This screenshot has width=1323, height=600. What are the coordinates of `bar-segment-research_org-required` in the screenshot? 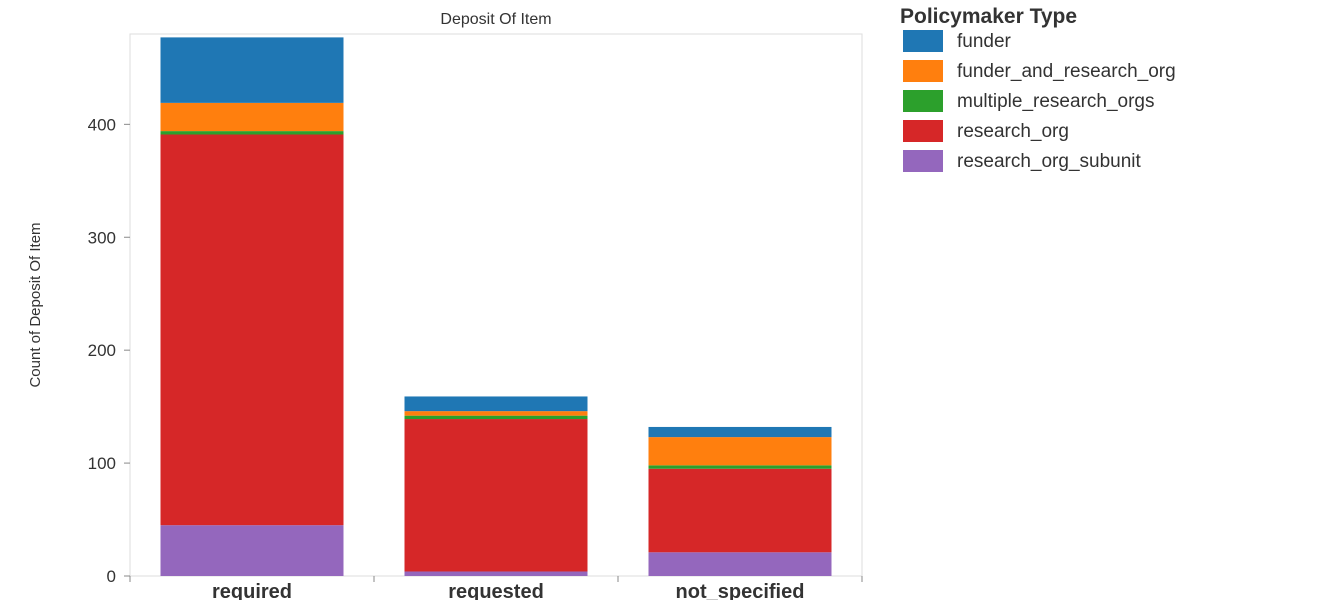 It's located at (252, 330).